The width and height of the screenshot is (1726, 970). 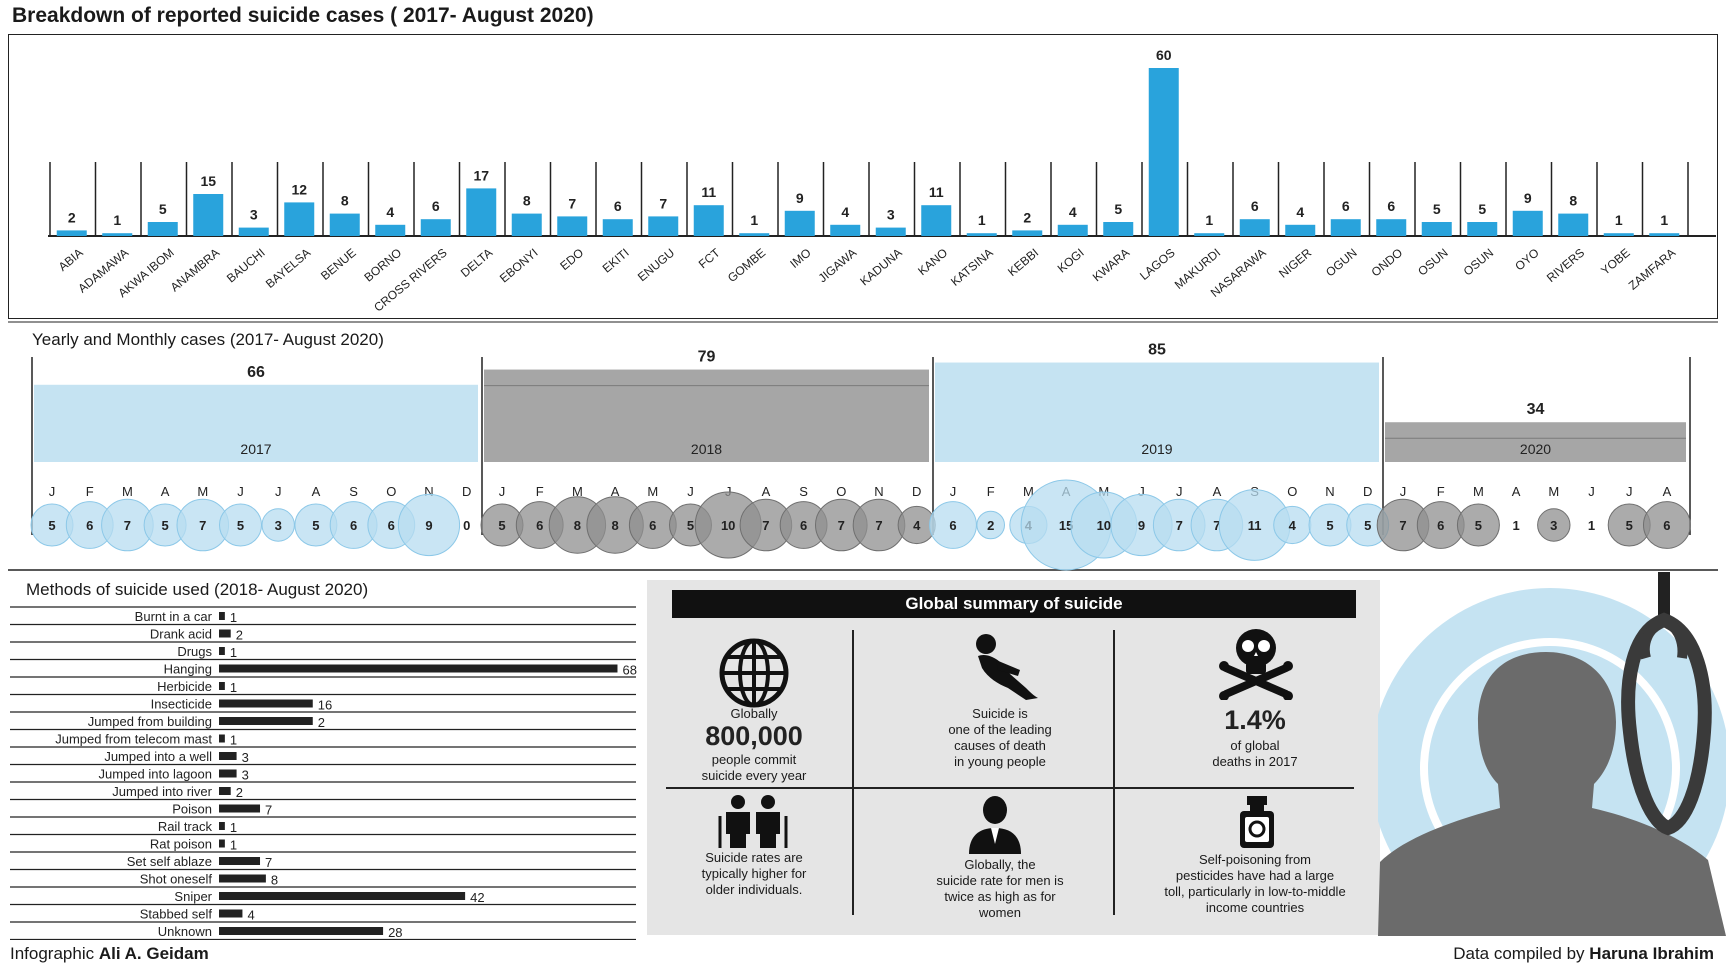 I want to click on month-value-label: 1, so click(x=1515, y=525).